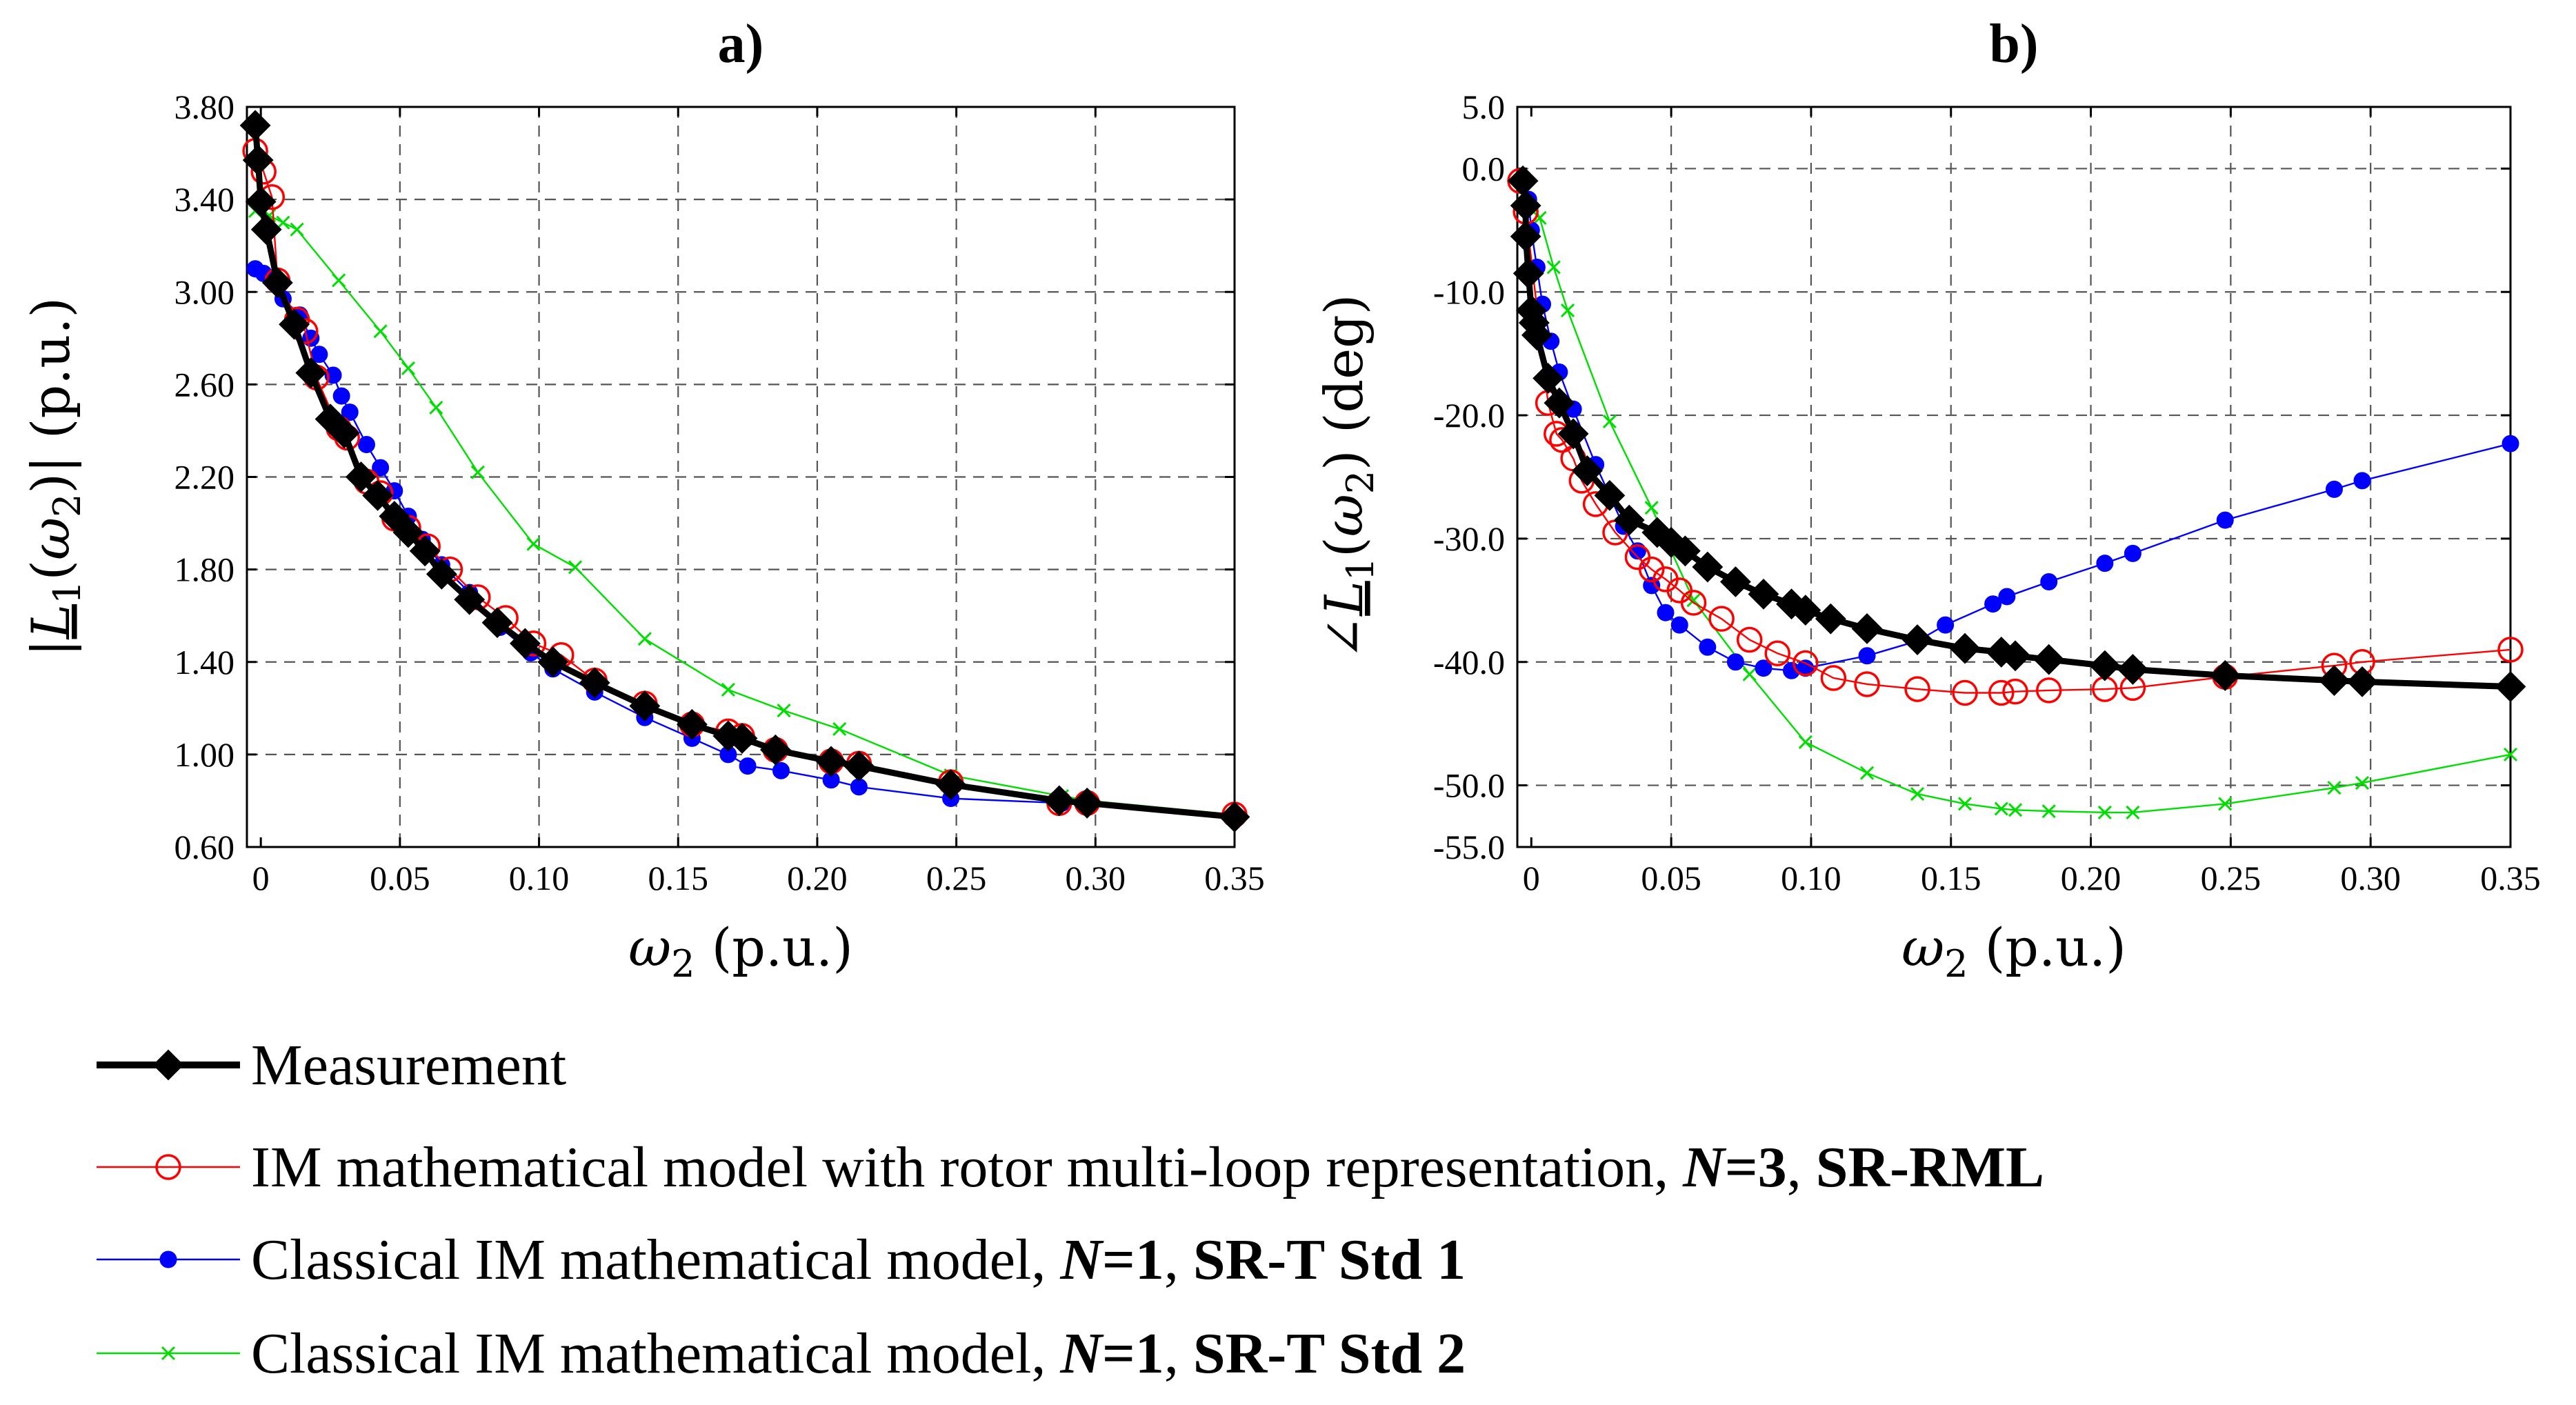 The height and width of the screenshot is (1405, 2576). Describe the element at coordinates (204, 384) in the screenshot. I see `panel-a-y-tick-label: 2.60` at that location.